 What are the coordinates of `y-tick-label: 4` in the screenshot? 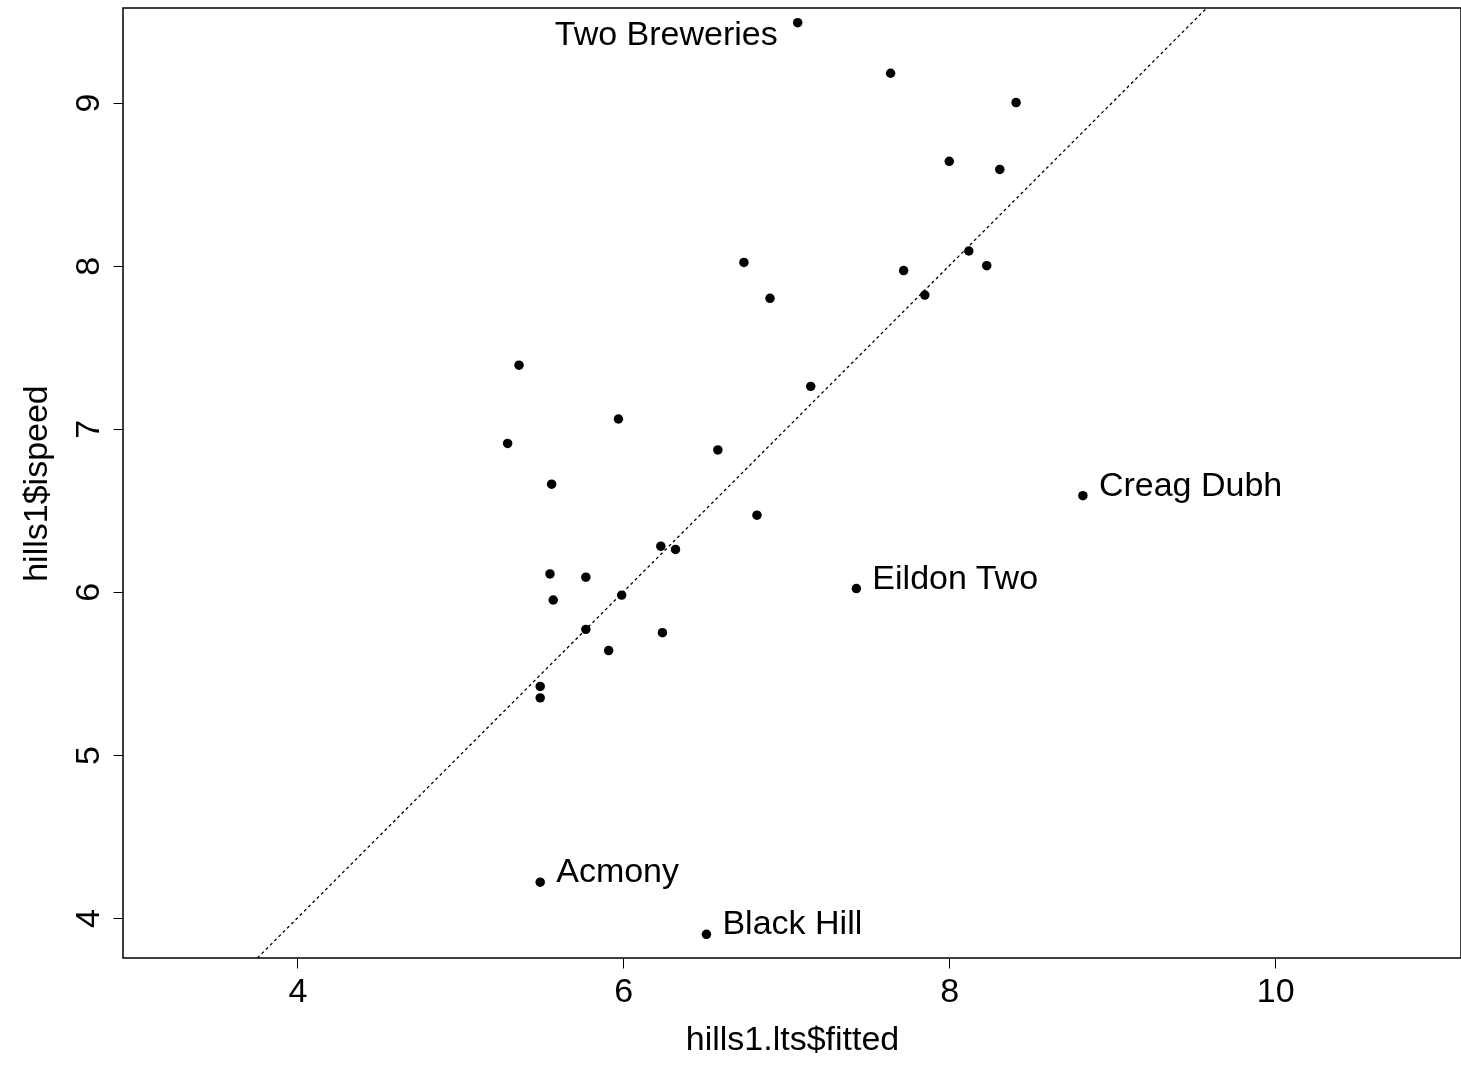 It's located at (86, 918).